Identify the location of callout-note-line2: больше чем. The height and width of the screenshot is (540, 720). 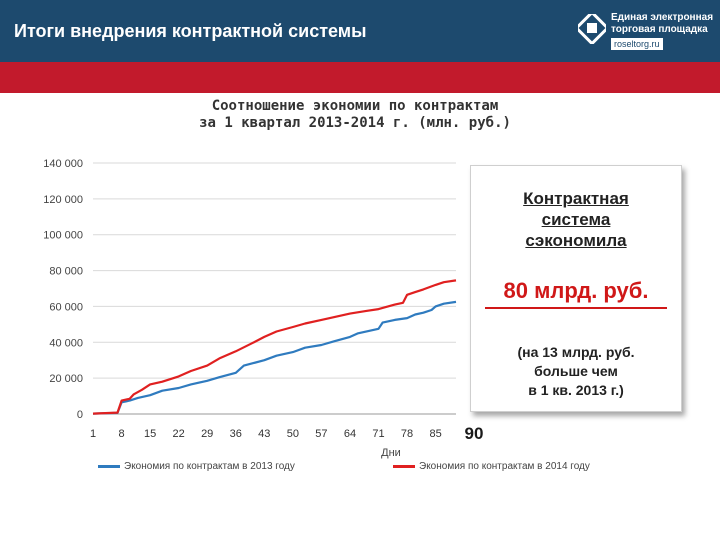
(576, 371).